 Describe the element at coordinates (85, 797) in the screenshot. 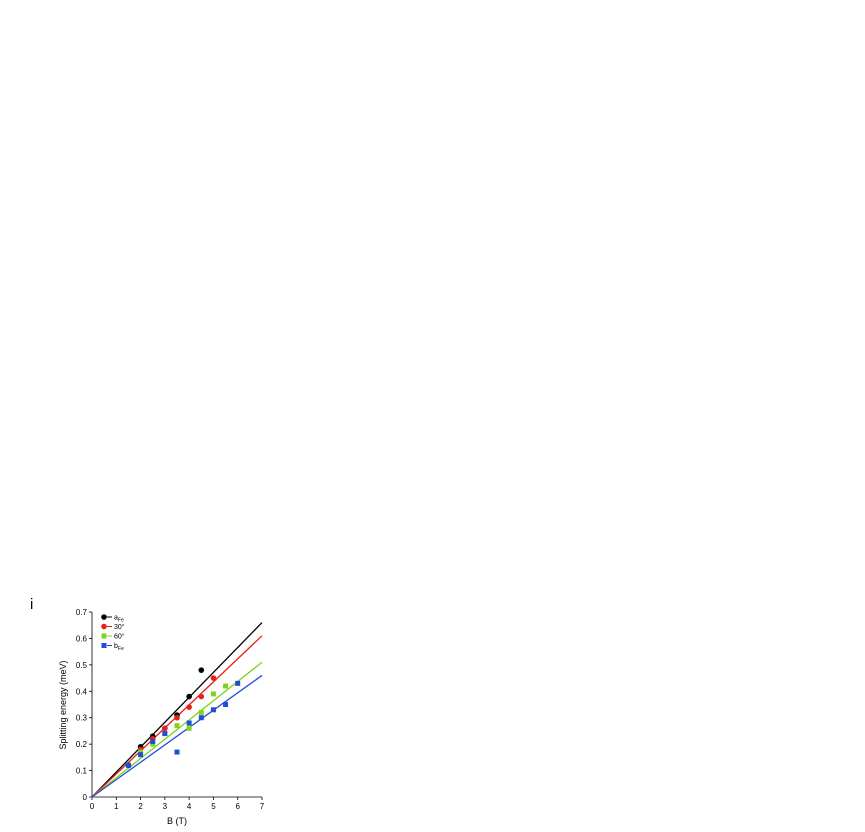

I see `y-tick-label: 0` at that location.